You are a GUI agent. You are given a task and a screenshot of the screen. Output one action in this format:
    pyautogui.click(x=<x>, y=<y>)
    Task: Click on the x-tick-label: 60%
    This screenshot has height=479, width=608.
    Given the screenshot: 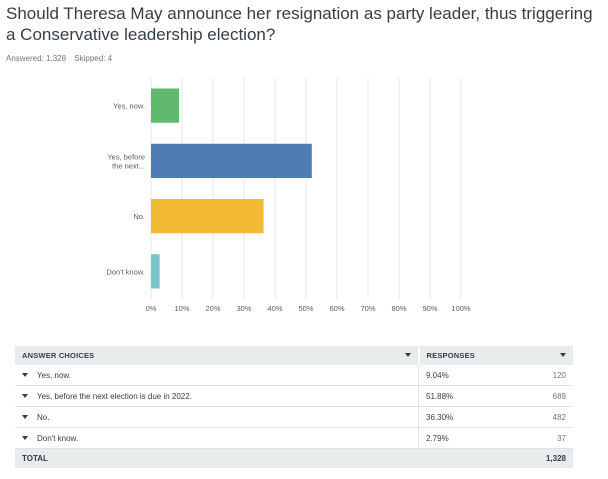 What is the action you would take?
    pyautogui.click(x=336, y=308)
    